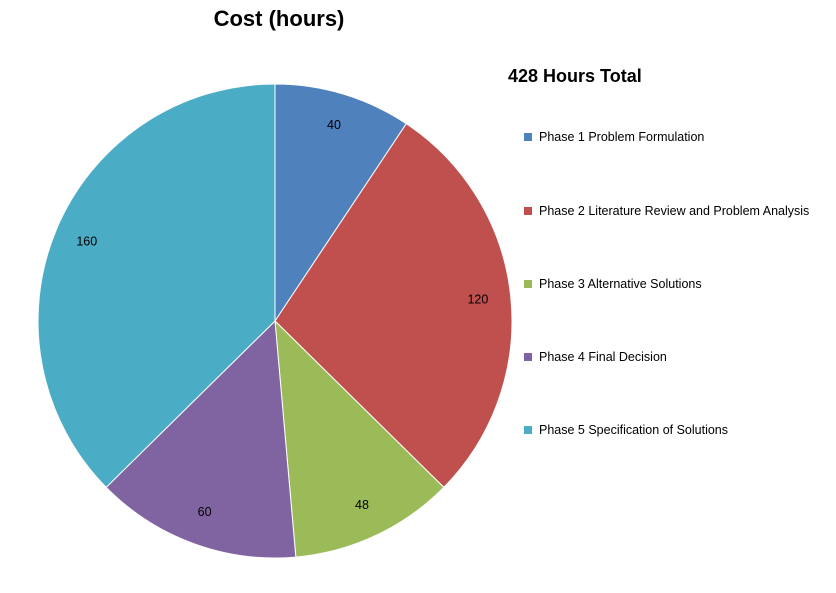 The width and height of the screenshot is (836, 593). I want to click on slice-value-label-phase-4: 60, so click(205, 512).